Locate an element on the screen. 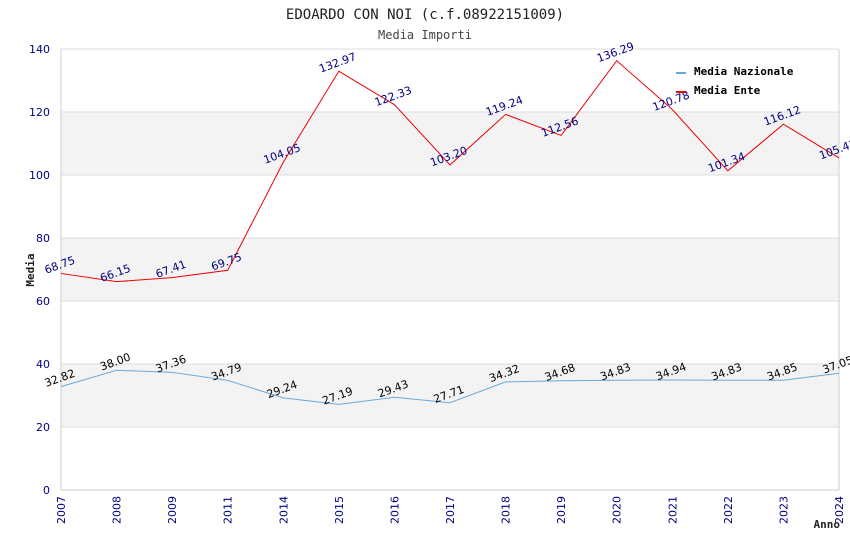  y-tick-label: 20 is located at coordinates (43, 427).